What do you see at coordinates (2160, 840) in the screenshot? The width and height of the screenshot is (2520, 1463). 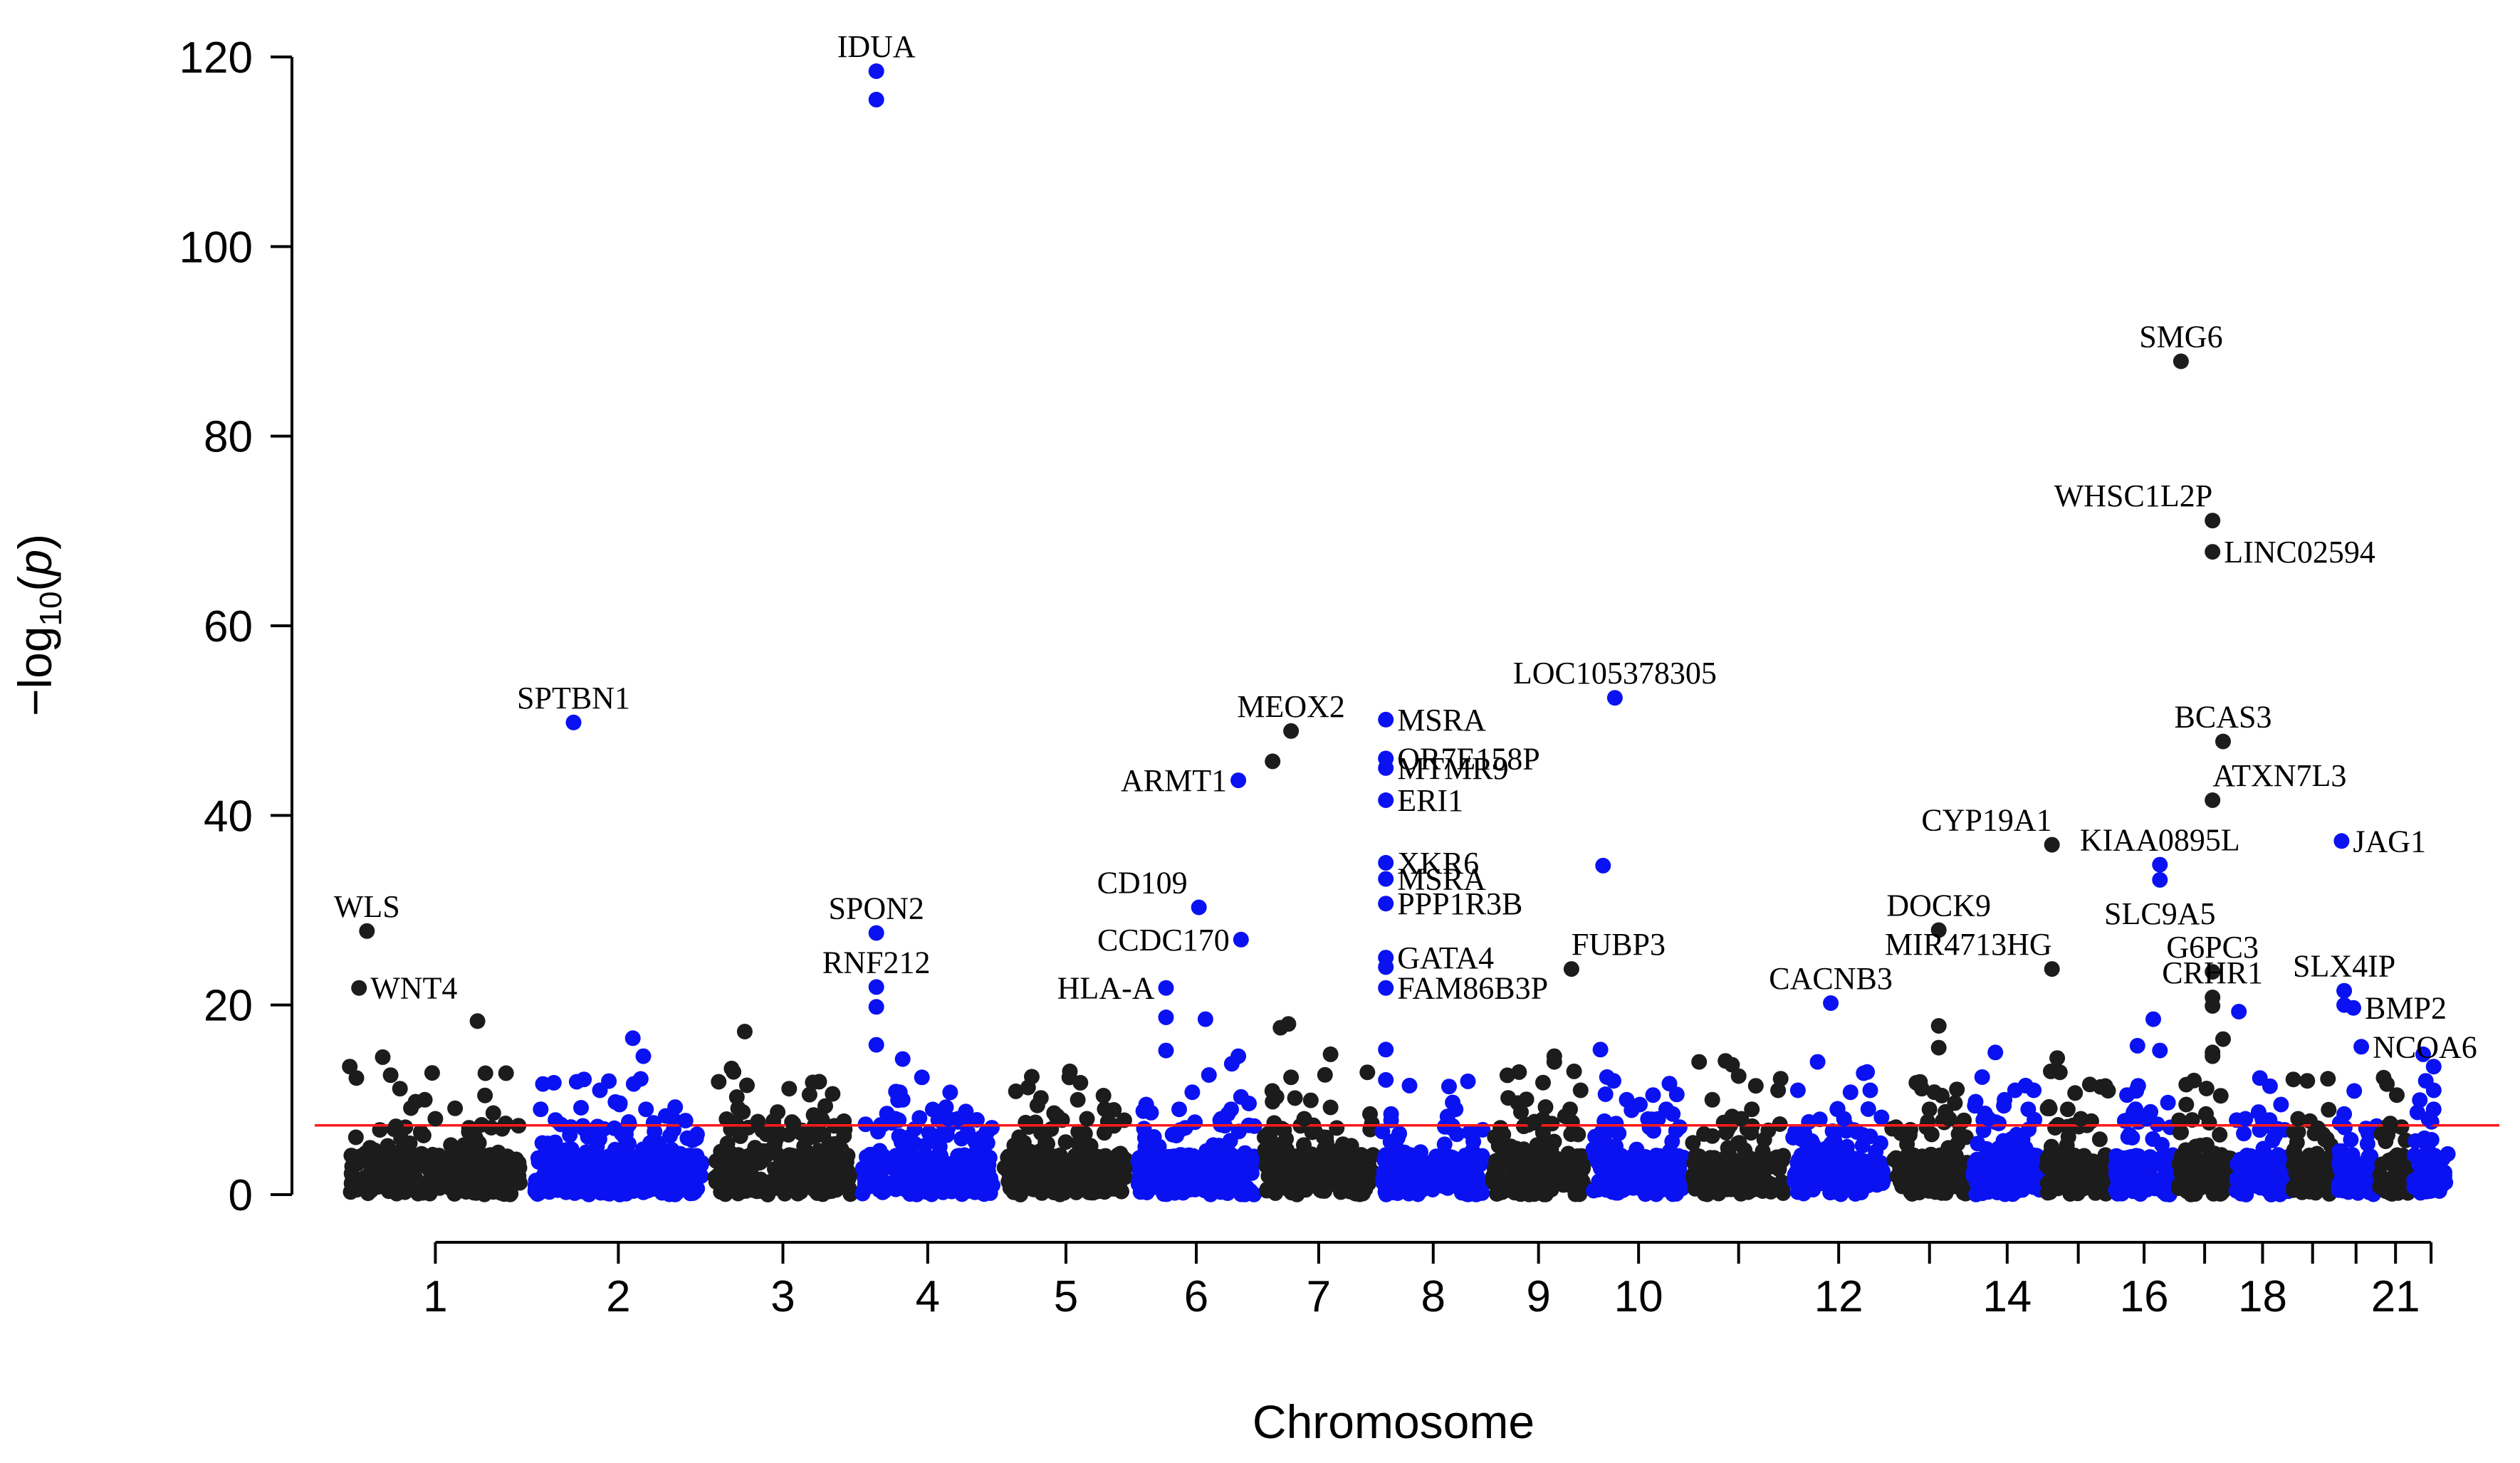 I see `gene-label: KIAA0895L` at bounding box center [2160, 840].